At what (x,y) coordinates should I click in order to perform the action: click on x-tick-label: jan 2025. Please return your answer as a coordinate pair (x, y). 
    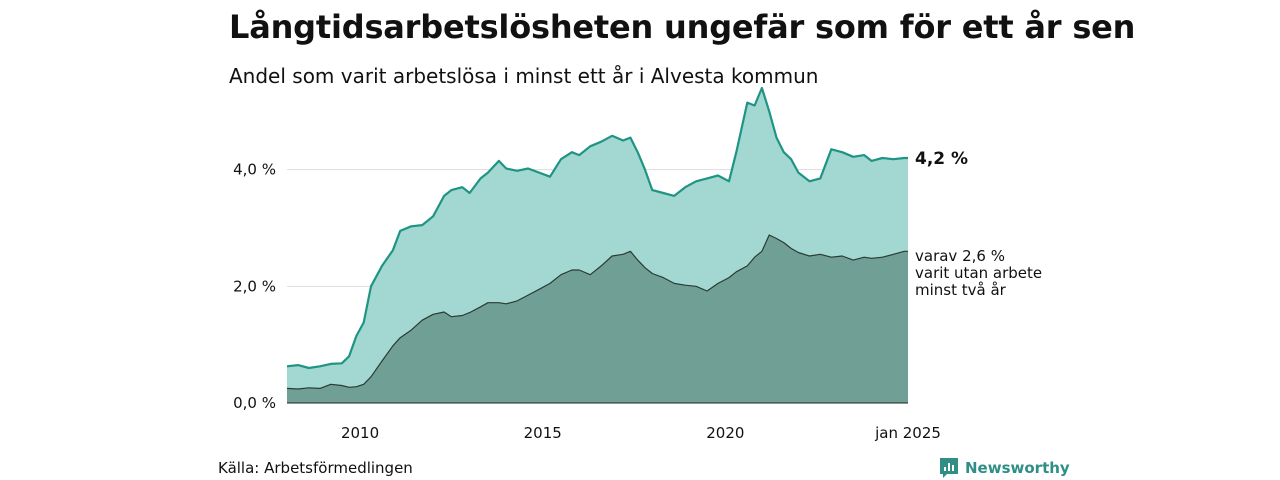
    Looking at the image, I should click on (907, 433).